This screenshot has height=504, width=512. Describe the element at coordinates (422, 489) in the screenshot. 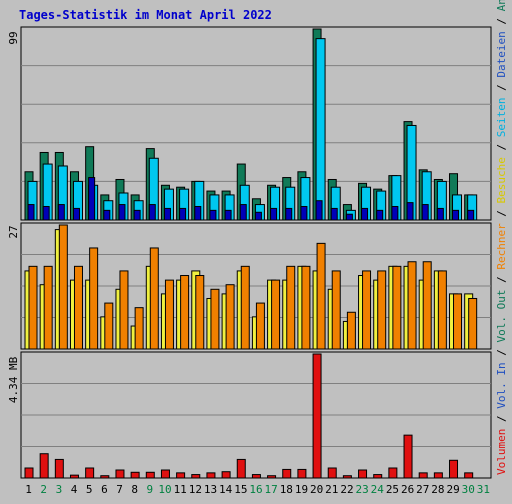

I see `day-label: 27` at that location.